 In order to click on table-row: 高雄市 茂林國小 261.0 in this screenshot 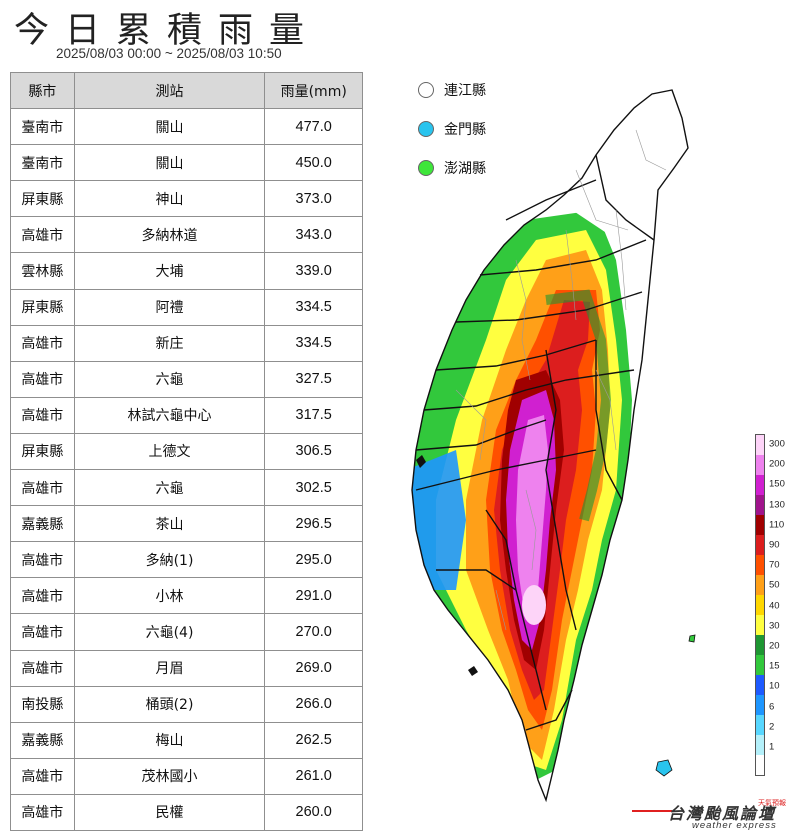, I will do `click(186, 776)`.